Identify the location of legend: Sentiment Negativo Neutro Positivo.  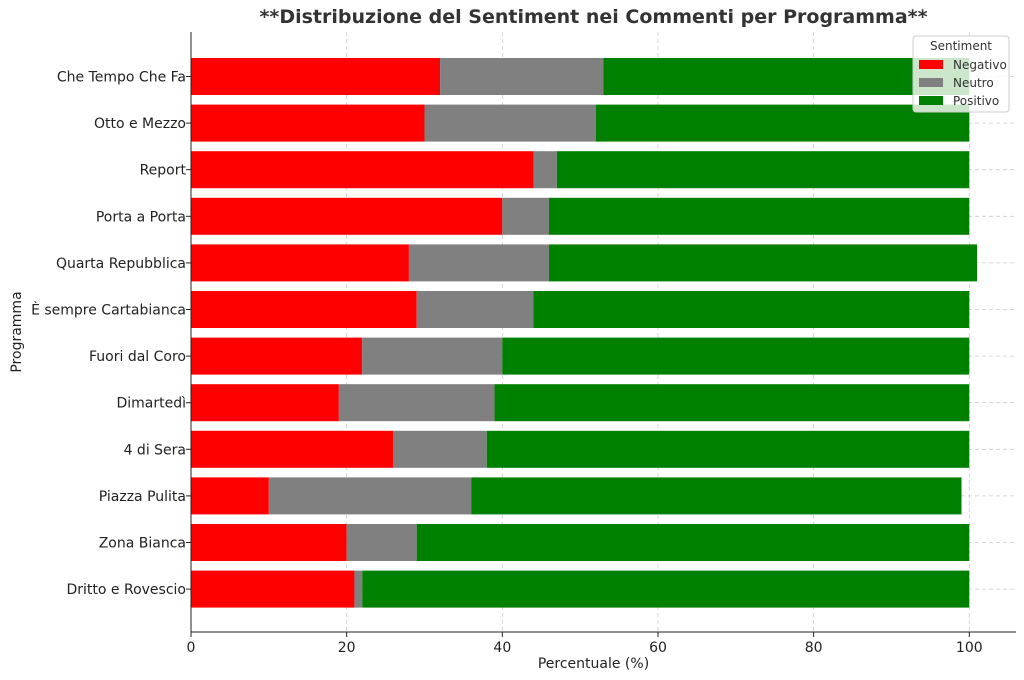
(961, 74).